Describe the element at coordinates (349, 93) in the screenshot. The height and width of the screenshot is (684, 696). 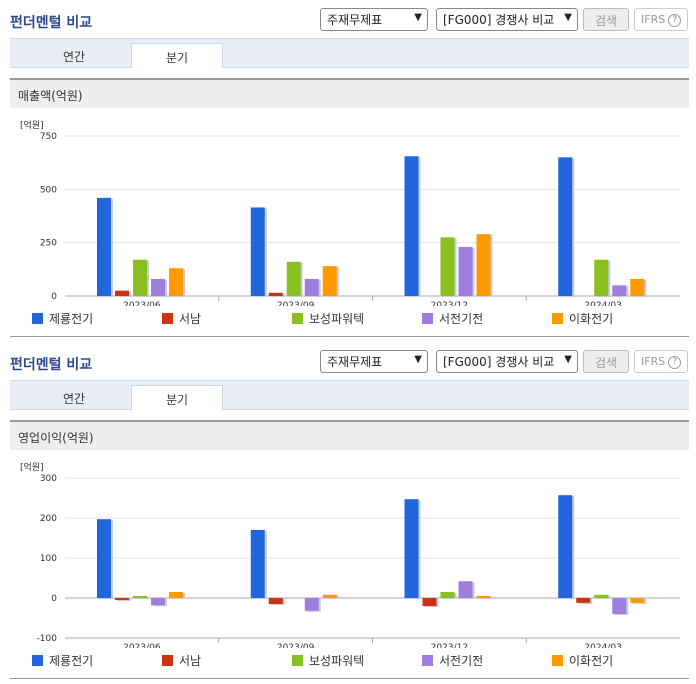
I see `chart-title: 매출액(억원)` at that location.